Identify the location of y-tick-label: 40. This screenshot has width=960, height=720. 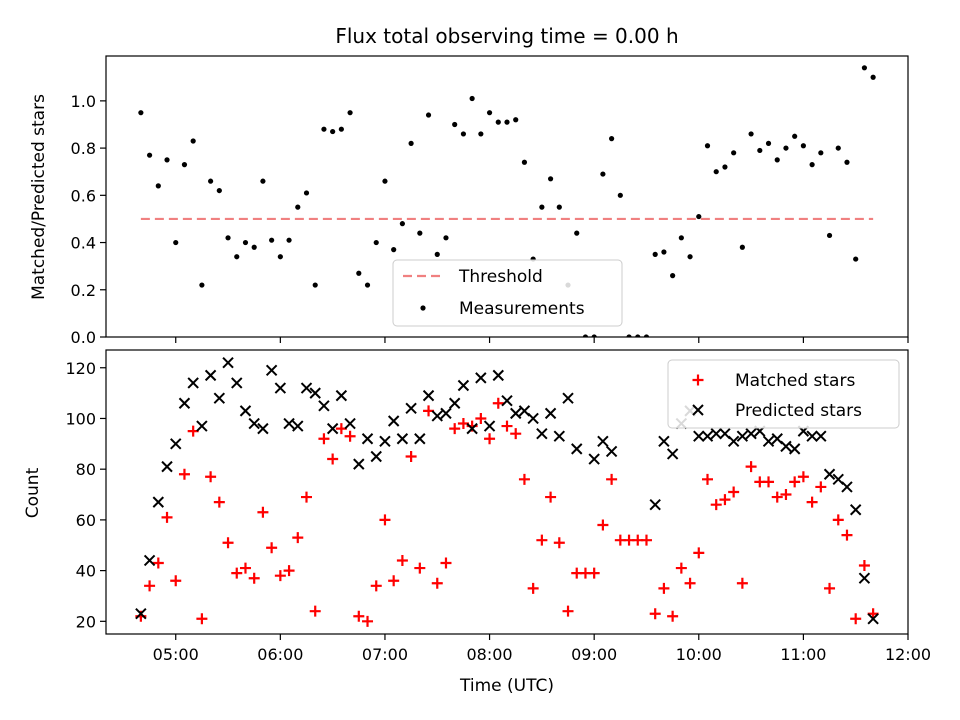
(86, 571).